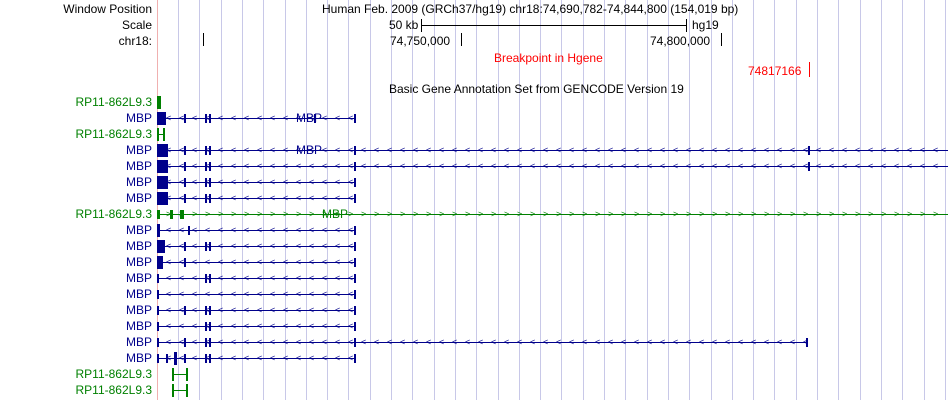  What do you see at coordinates (475, 119) in the screenshot?
I see `gene-row: MBP < < < < < < < < < < < < < < < MBP` at bounding box center [475, 119].